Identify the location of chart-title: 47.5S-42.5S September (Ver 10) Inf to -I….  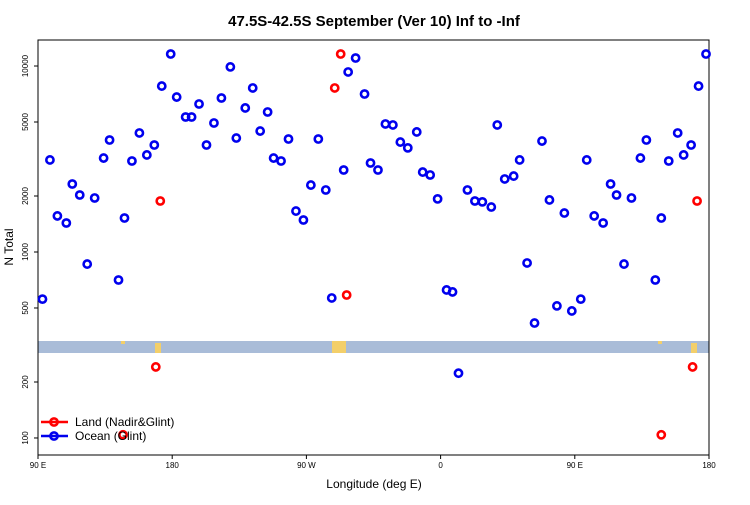
(374, 21).